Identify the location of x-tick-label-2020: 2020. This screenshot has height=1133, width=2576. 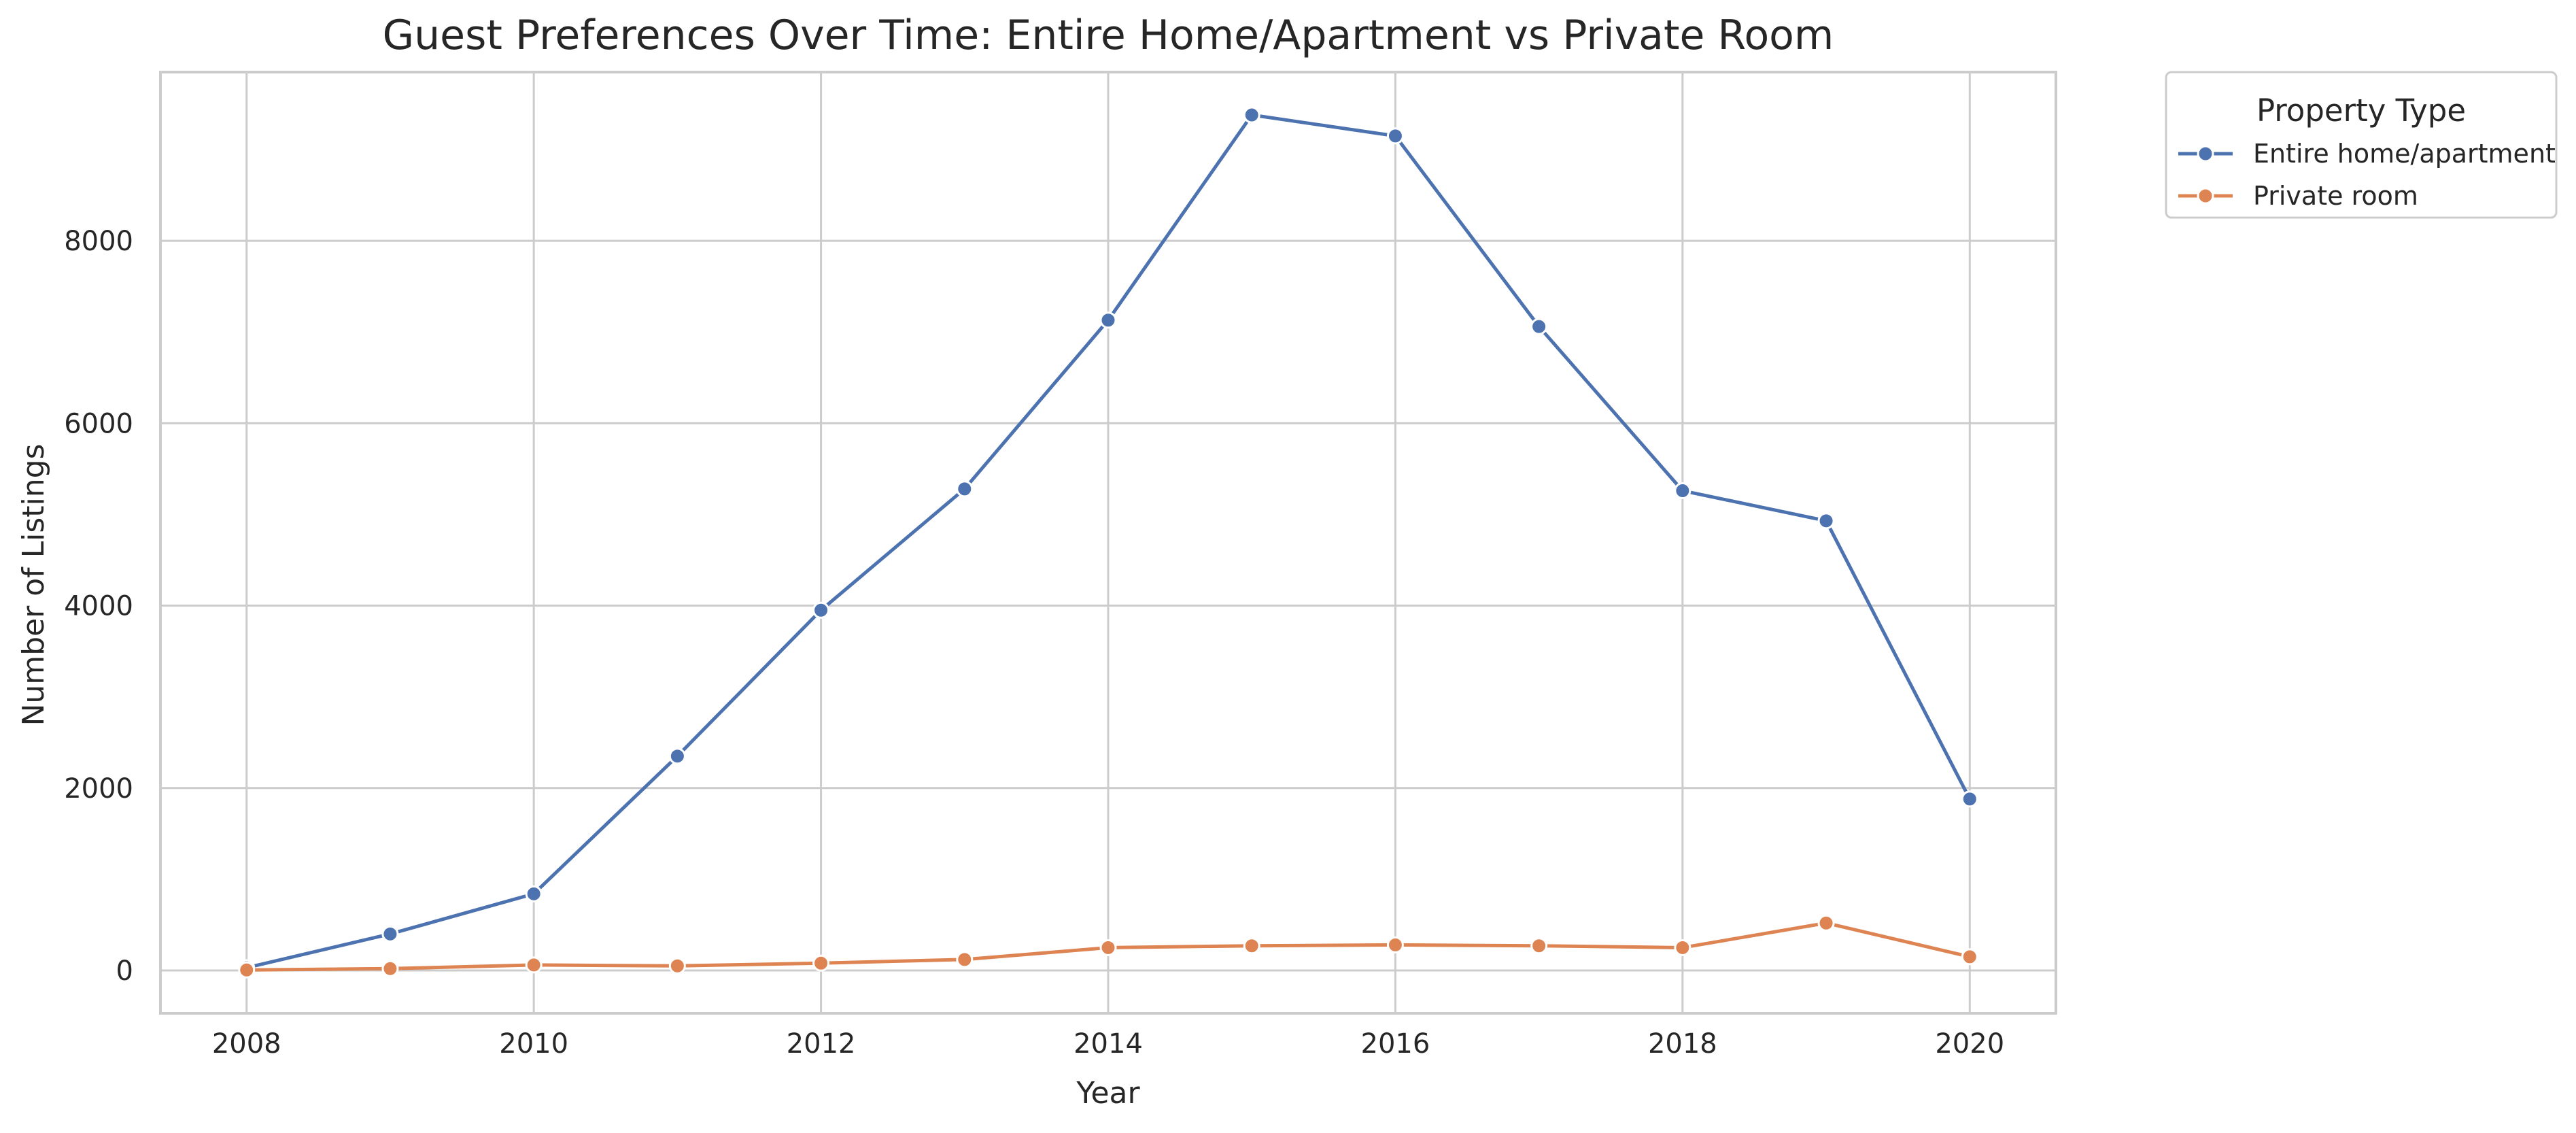
(1969, 1044).